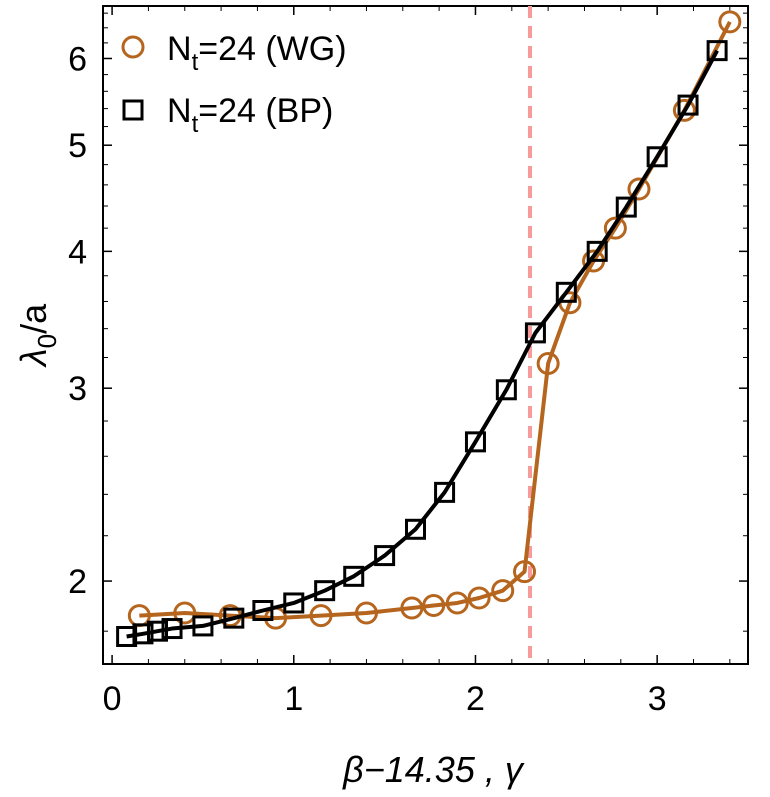  I want to click on y-axis-title: λ0/a, so click(37, 335).